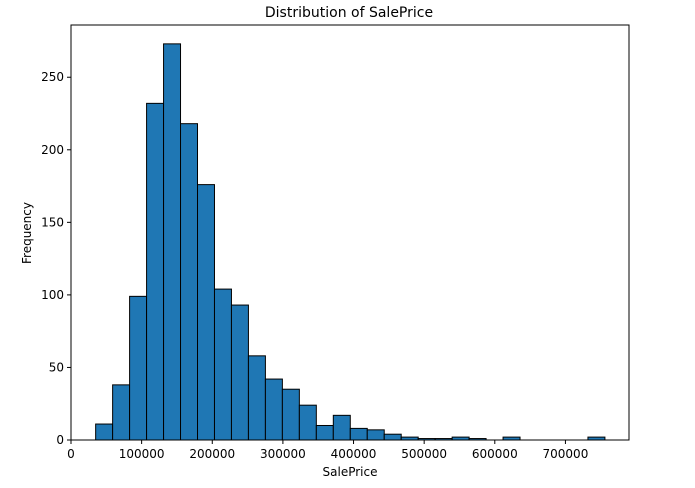  I want to click on x-tick-label: 500000, so click(424, 454).